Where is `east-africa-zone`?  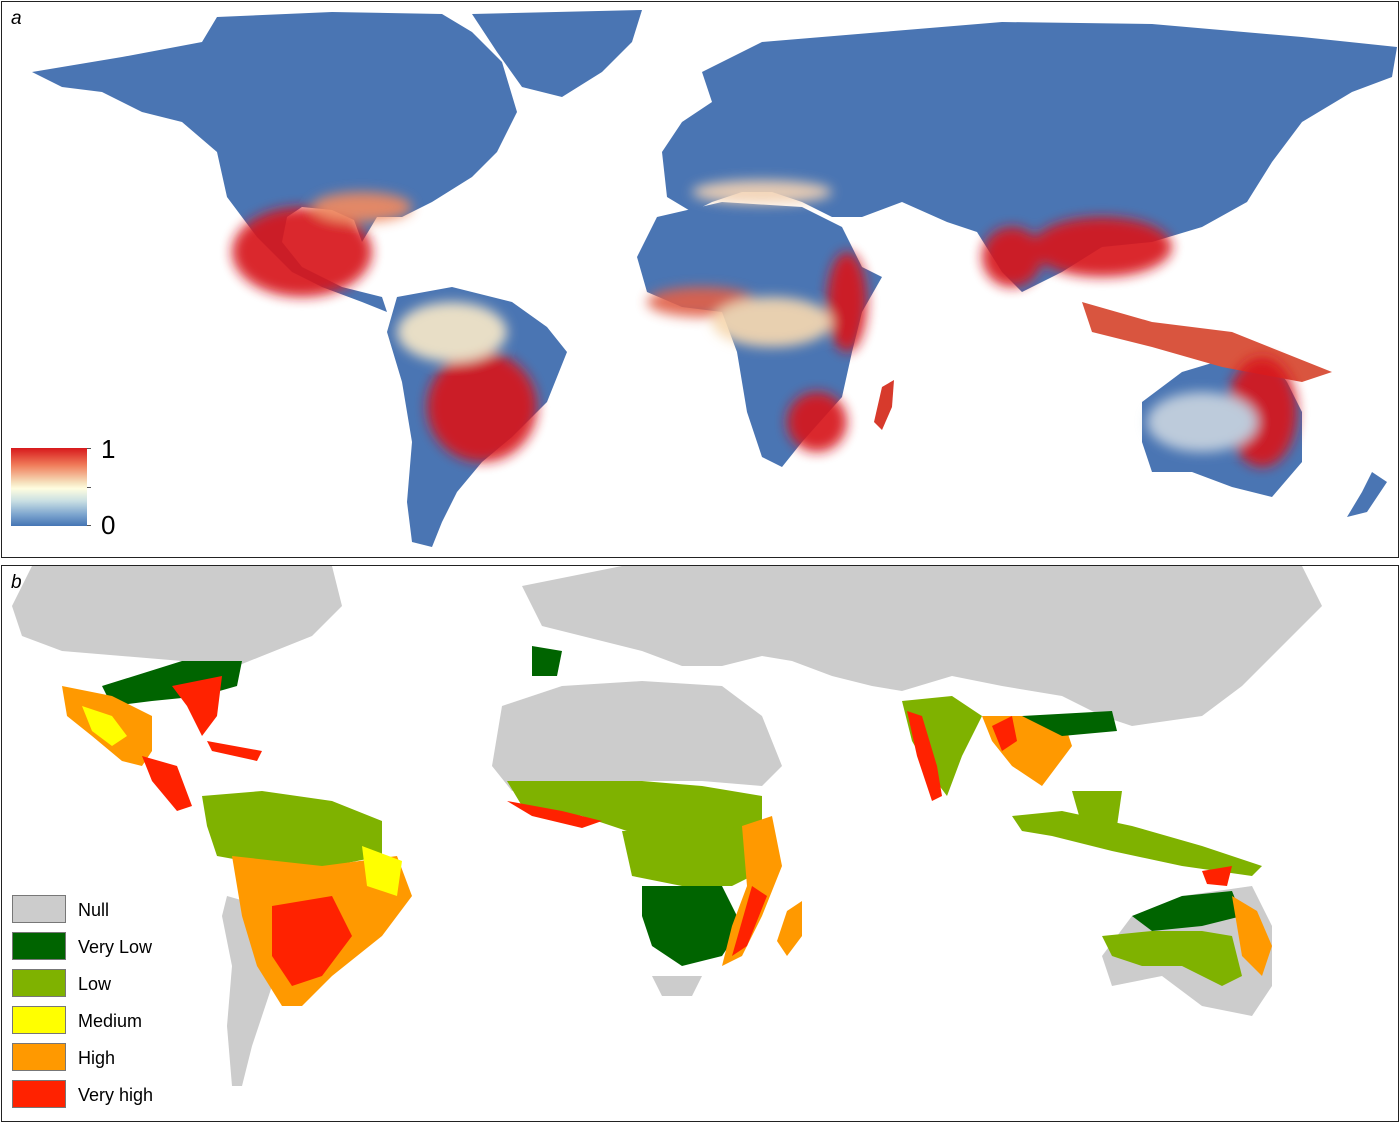
east-africa-zone is located at coordinates (847, 302).